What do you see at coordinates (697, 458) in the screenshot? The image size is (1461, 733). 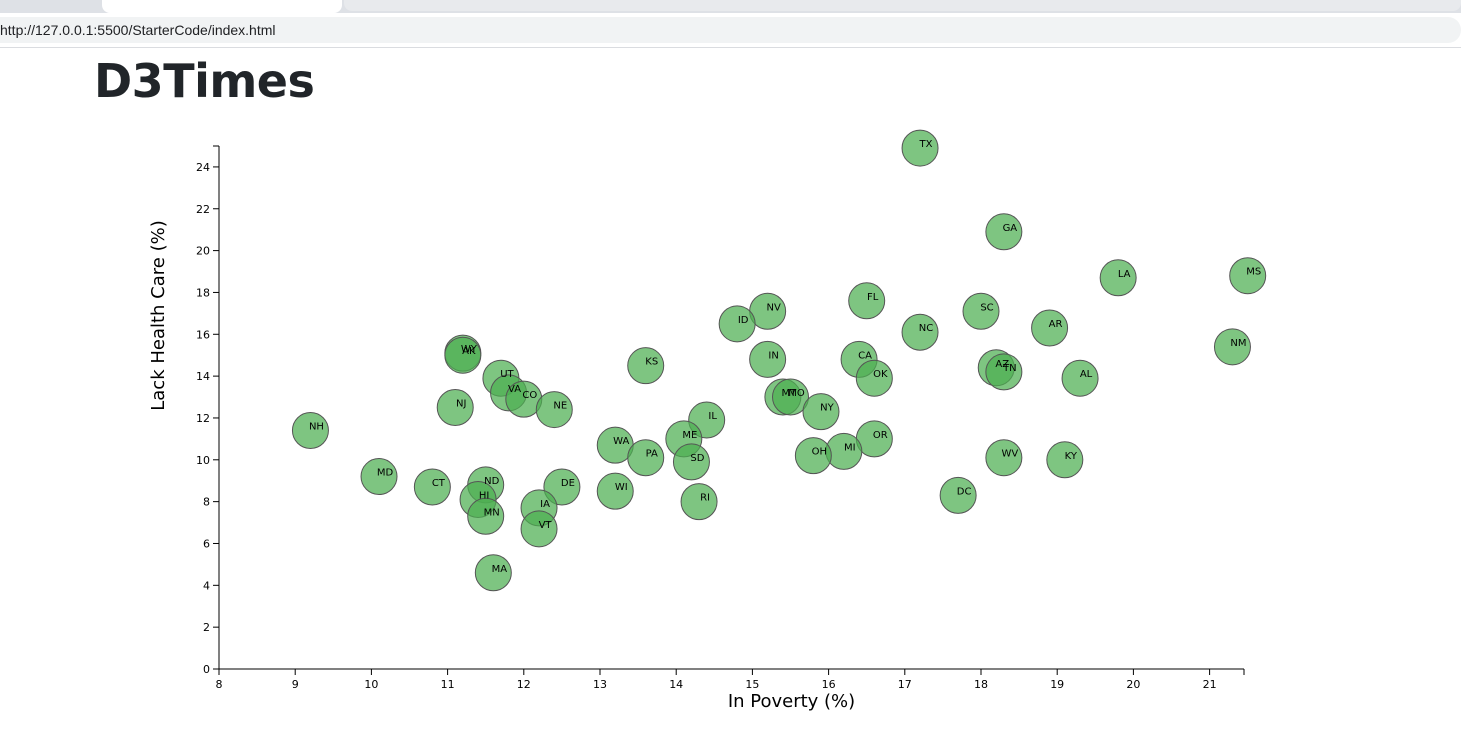 I see `state-label-sd: SD` at bounding box center [697, 458].